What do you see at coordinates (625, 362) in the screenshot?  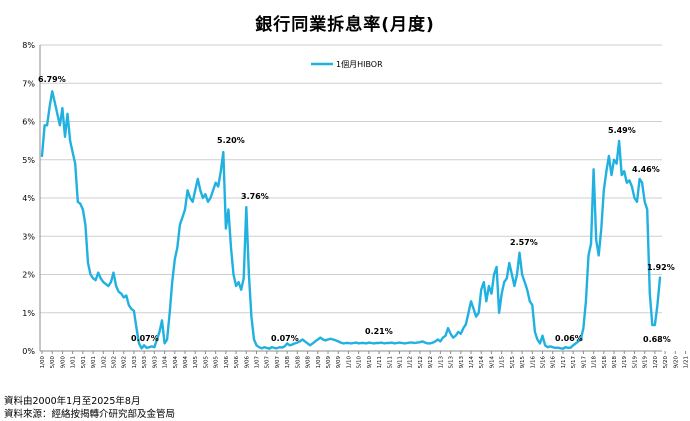 I see `x-tick-label: 1/19` at bounding box center [625, 362].